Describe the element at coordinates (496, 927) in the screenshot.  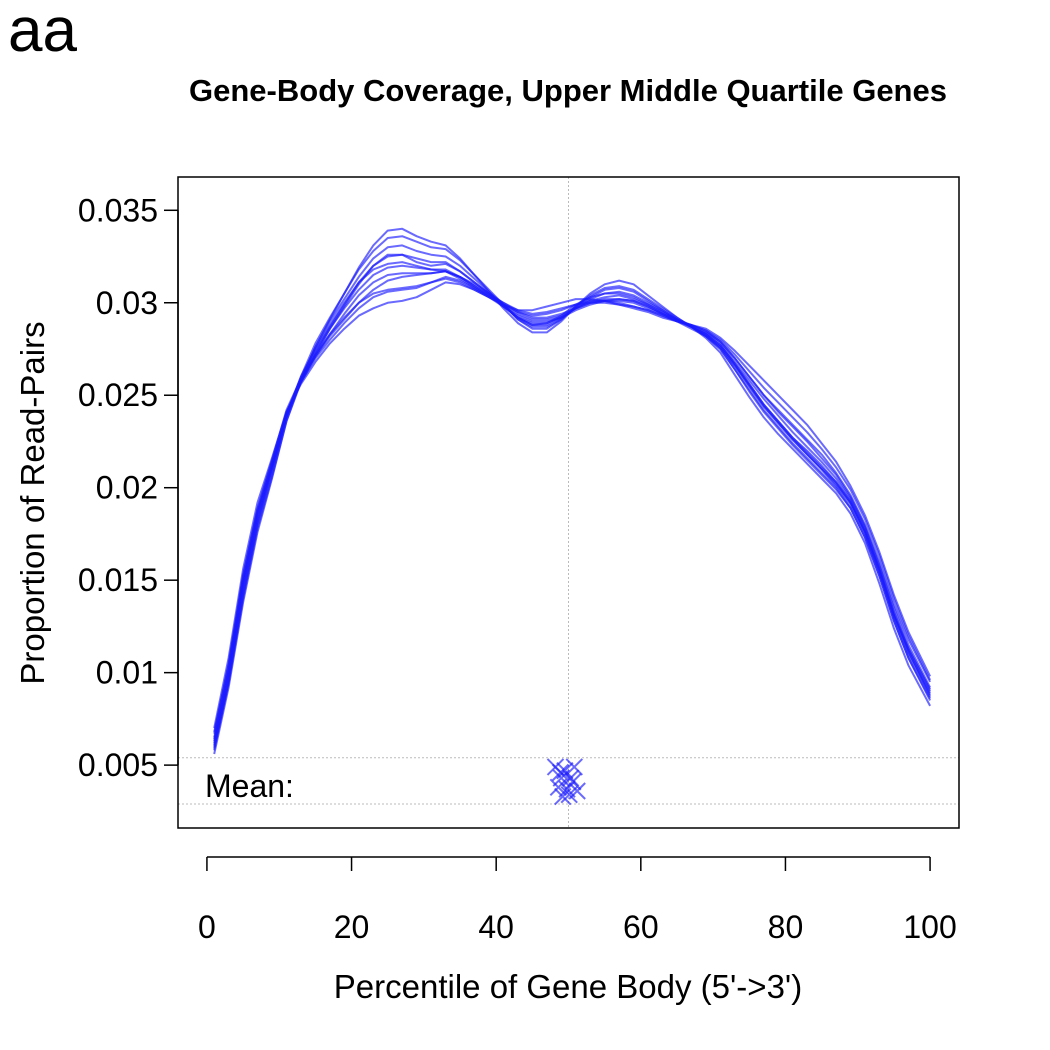
I see `x-tick-label-2: 40` at that location.